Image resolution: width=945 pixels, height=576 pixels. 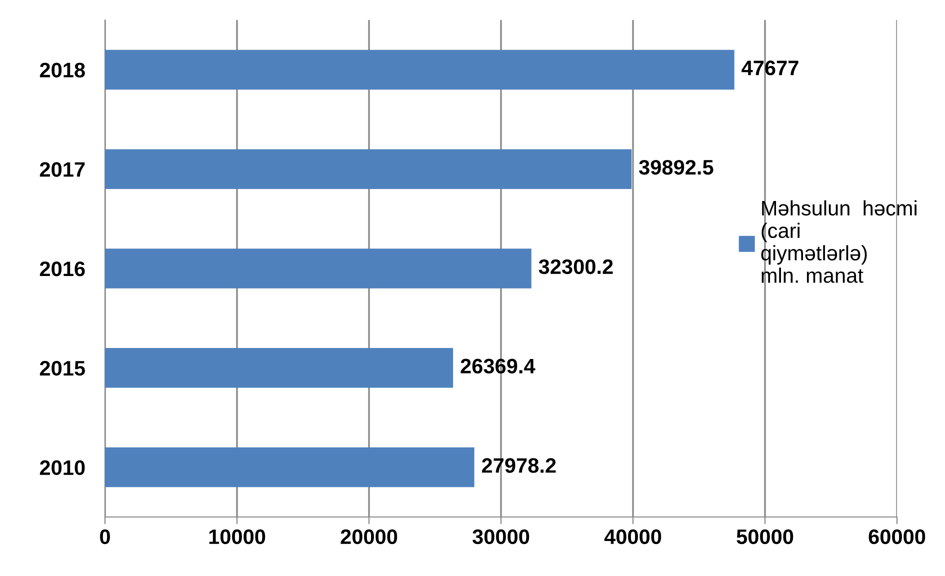 What do you see at coordinates (501, 536) in the screenshot?
I see `x-tick-label: 30000` at bounding box center [501, 536].